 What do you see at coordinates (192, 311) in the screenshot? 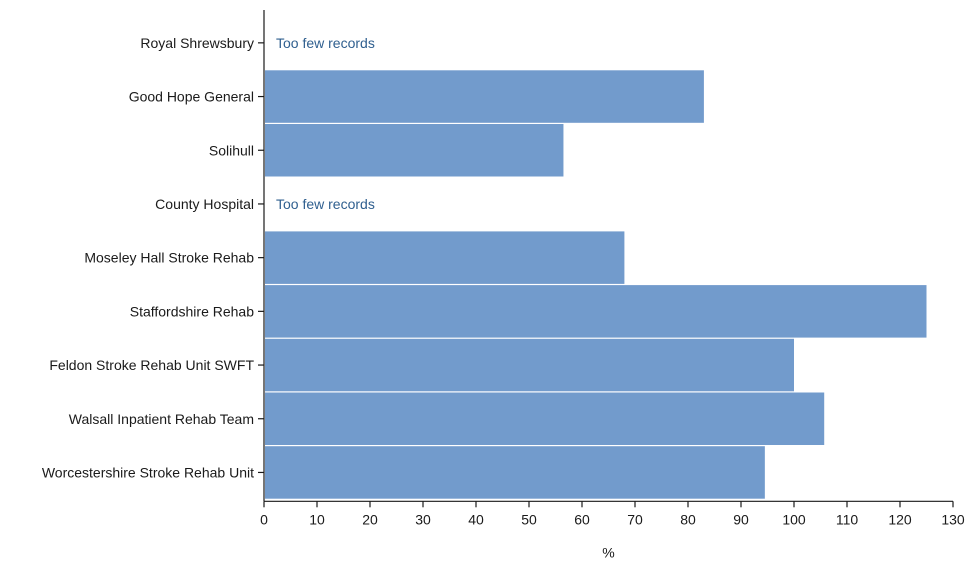
I see `category-label-staffordshire-rehab: Staffordshire Rehab` at bounding box center [192, 311].